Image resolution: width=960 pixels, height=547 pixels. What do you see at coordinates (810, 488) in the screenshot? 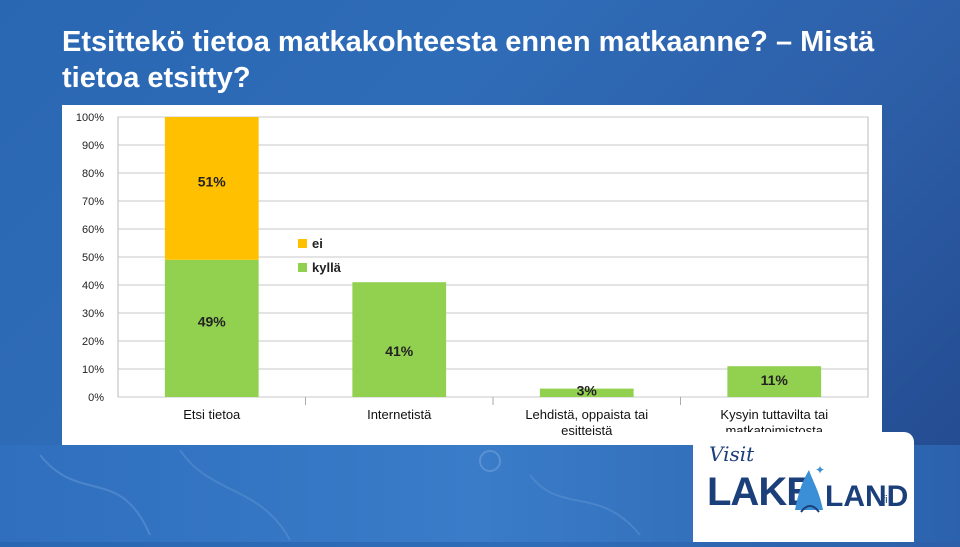
I see `splash-icon: ✦` at bounding box center [810, 488].